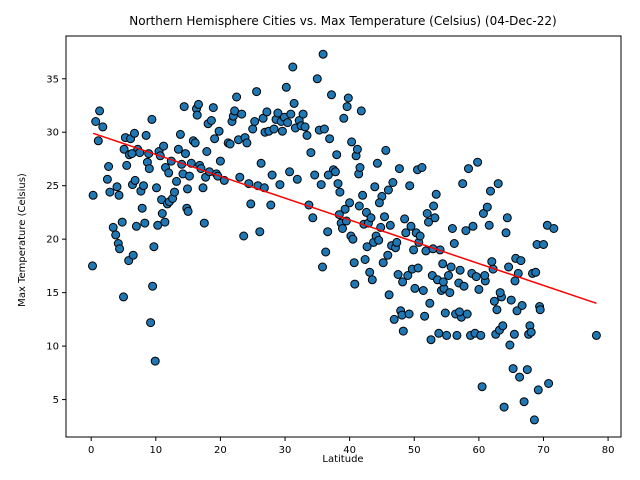 Image resolution: width=640 pixels, height=480 pixels. What do you see at coordinates (52, 79) in the screenshot?
I see `y-tick-label: 35` at bounding box center [52, 79].